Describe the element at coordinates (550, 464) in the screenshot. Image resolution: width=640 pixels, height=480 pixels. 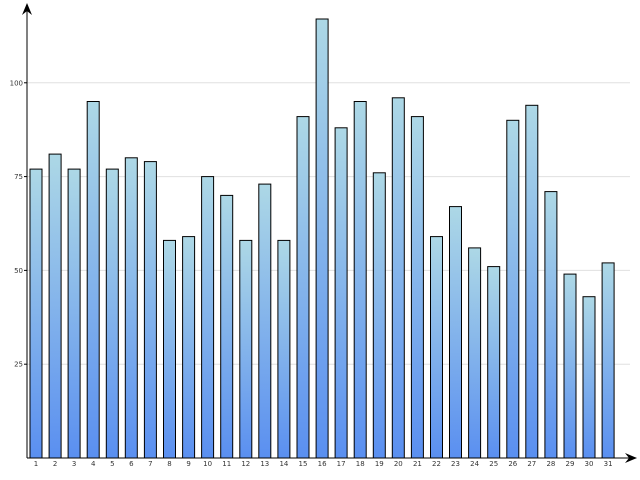
I see `x-tick-label: 28` at that location.